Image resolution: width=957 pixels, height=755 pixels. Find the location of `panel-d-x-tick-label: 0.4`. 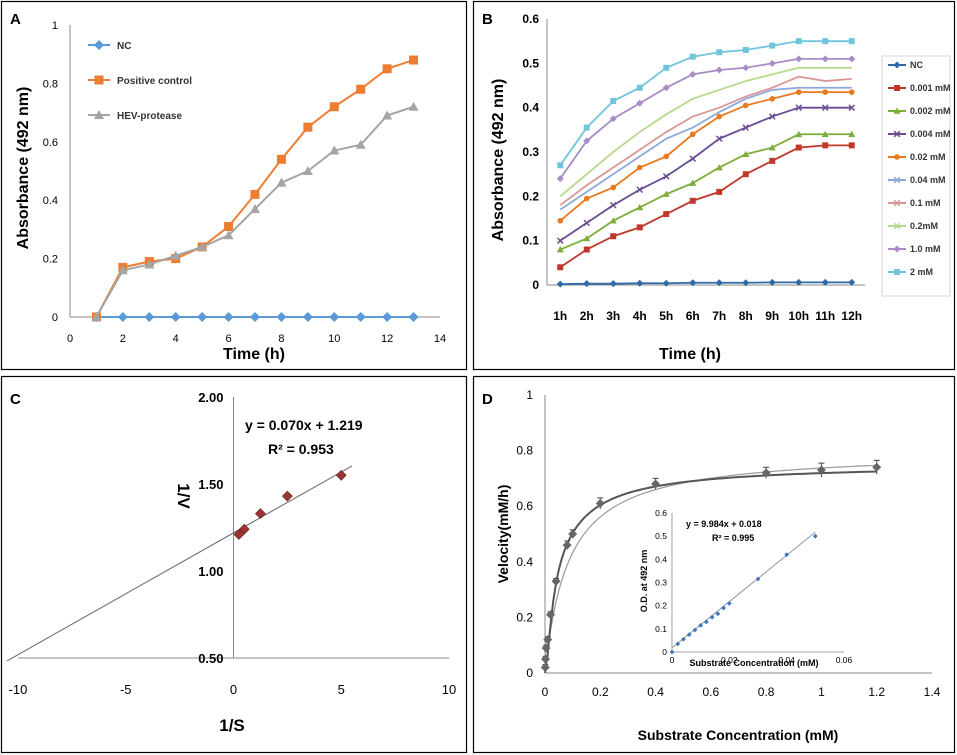

panel-d-x-tick-label: 0.4 is located at coordinates (655, 692).